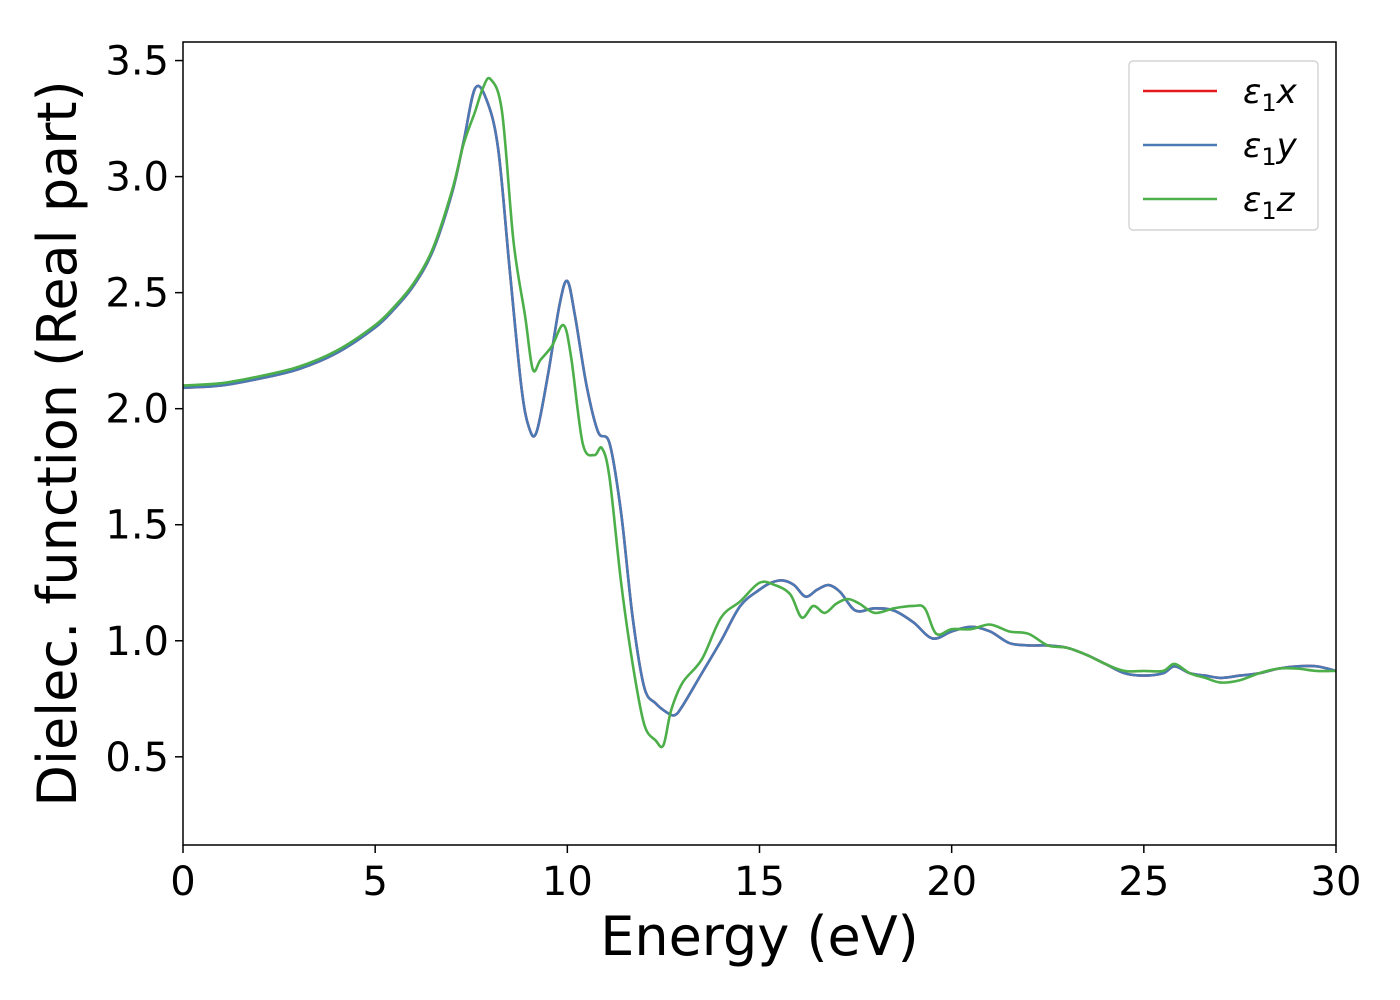  What do you see at coordinates (137, 178) in the screenshot?
I see `y-tick-label: 3.0` at bounding box center [137, 178].